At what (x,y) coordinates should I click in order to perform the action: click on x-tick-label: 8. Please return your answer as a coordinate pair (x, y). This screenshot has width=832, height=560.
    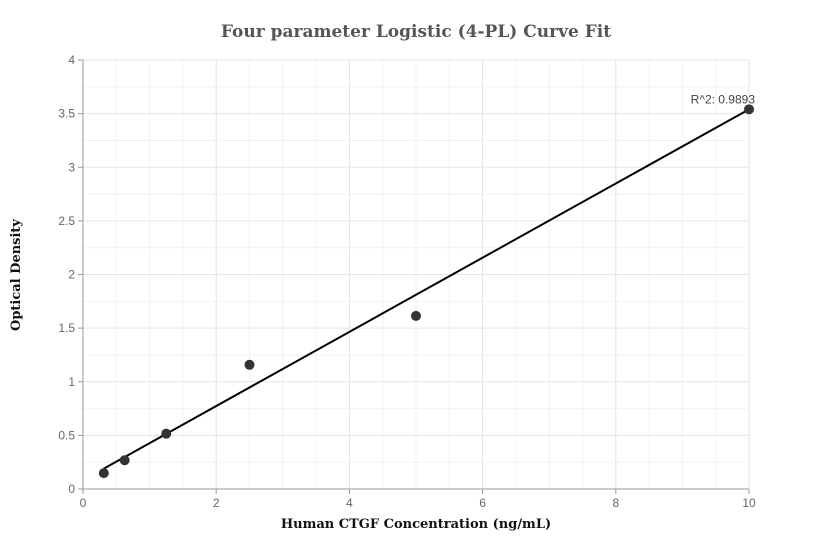
    Looking at the image, I should click on (615, 503).